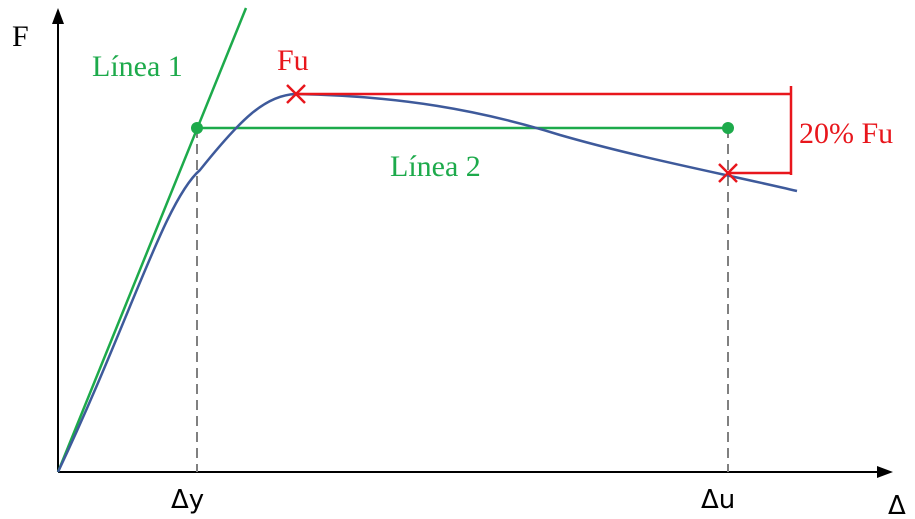  What do you see at coordinates (728, 128) in the screenshot?
I see `plateau-end-point` at bounding box center [728, 128].